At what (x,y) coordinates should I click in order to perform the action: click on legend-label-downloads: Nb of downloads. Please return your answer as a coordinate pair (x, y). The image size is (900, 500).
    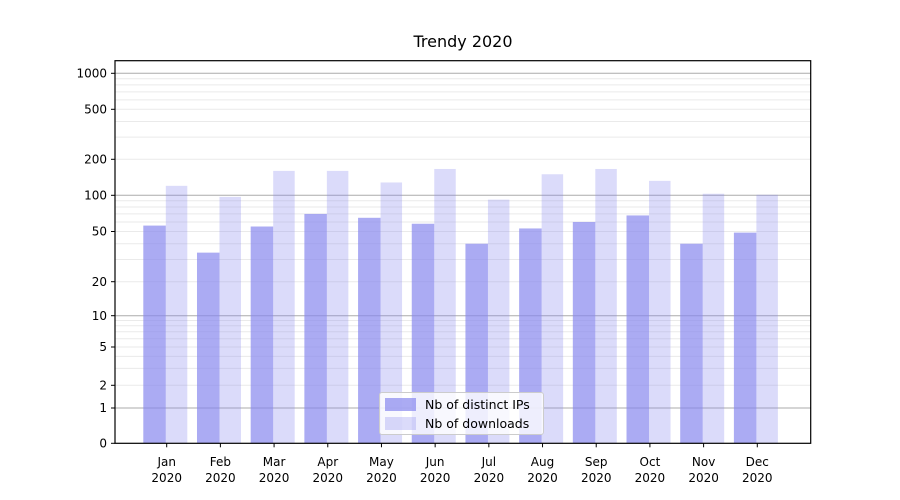
    Looking at the image, I should click on (477, 423).